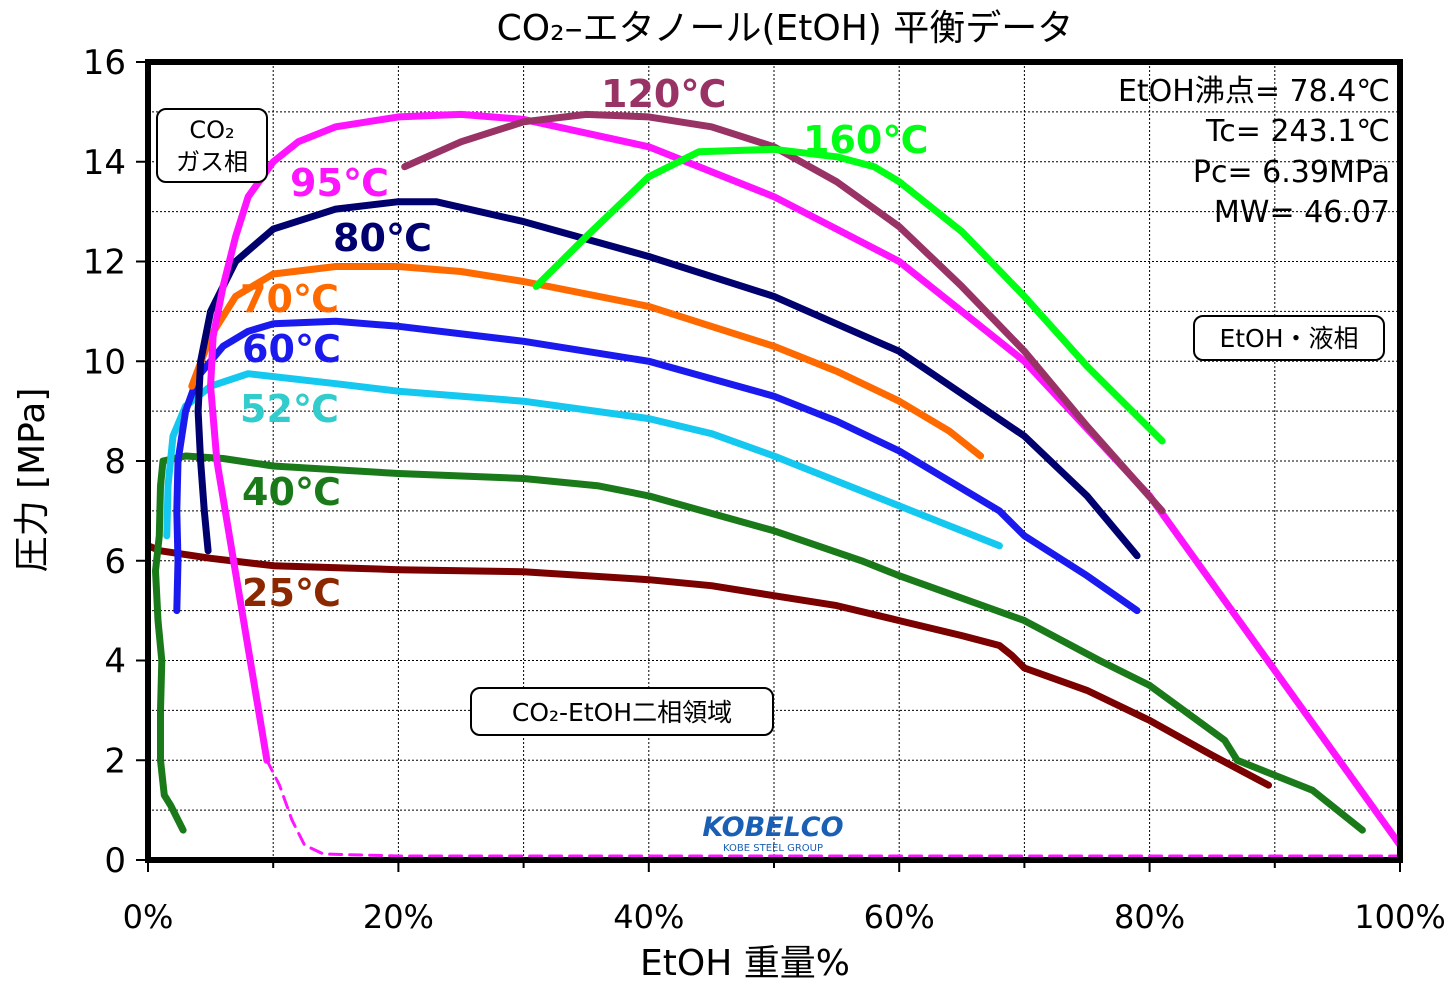 This screenshot has width=1450, height=987. I want to click on series-label: 160℃, so click(865, 140).